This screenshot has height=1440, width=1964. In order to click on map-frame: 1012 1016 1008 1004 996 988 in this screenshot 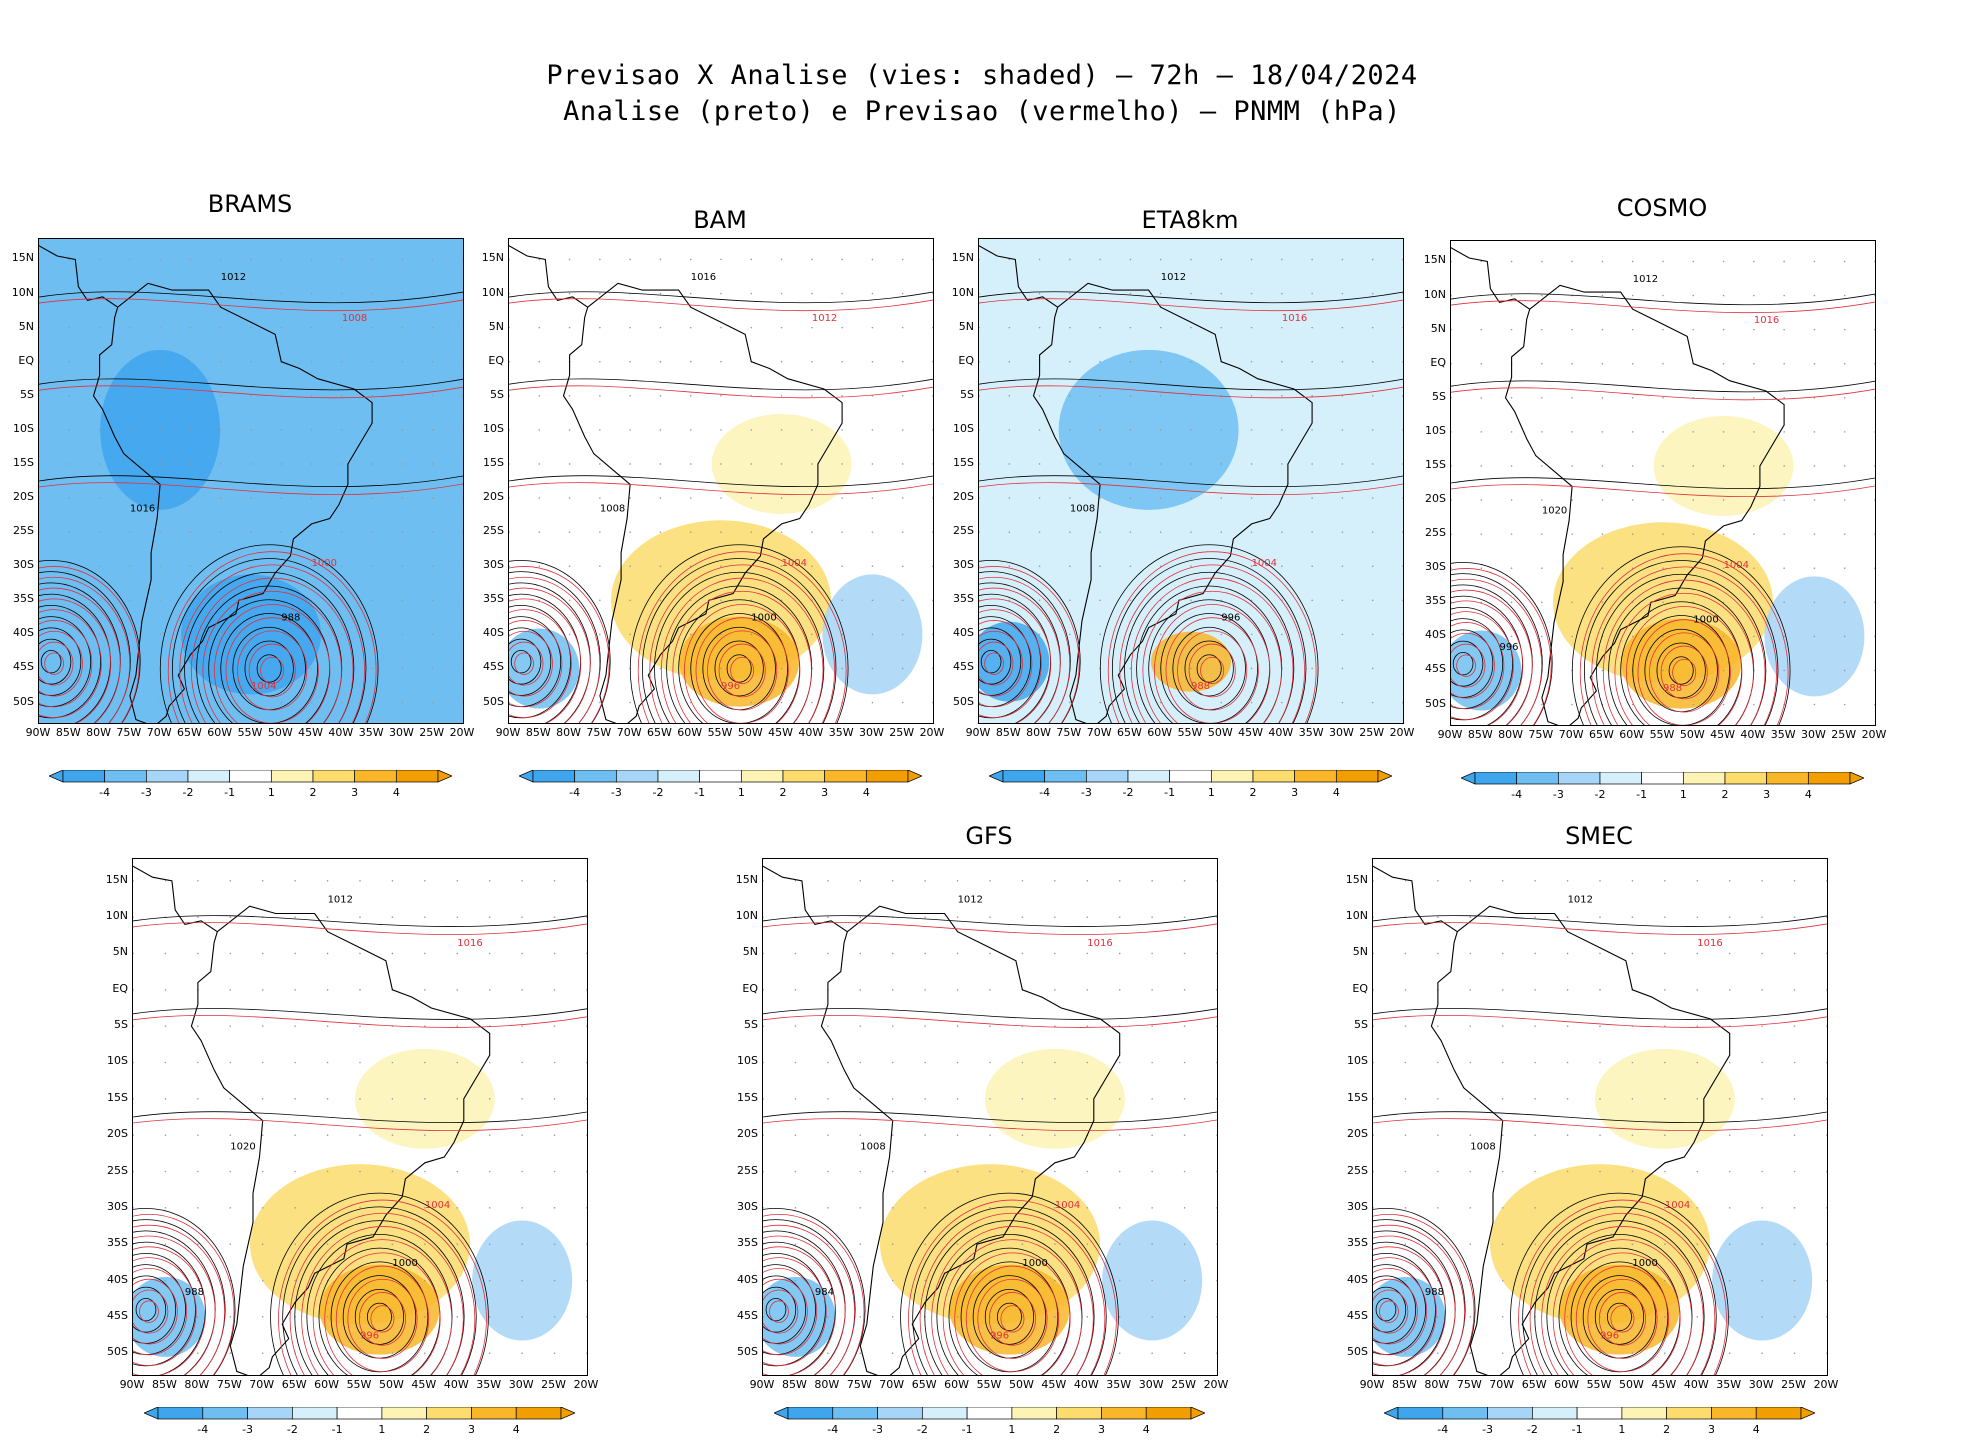, I will do `click(1191, 481)`.